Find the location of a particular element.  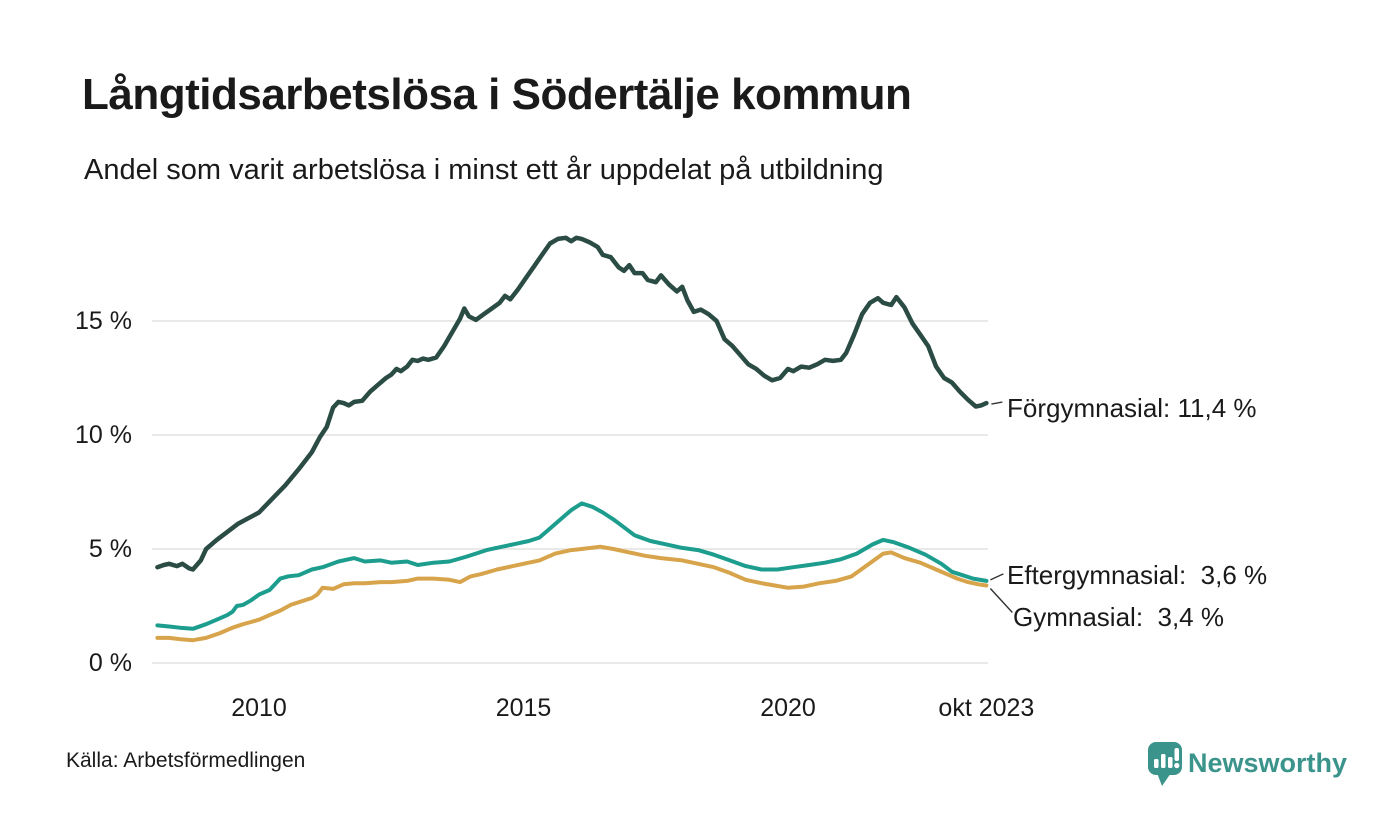

x-tick-label: 2015 is located at coordinates (523, 708).